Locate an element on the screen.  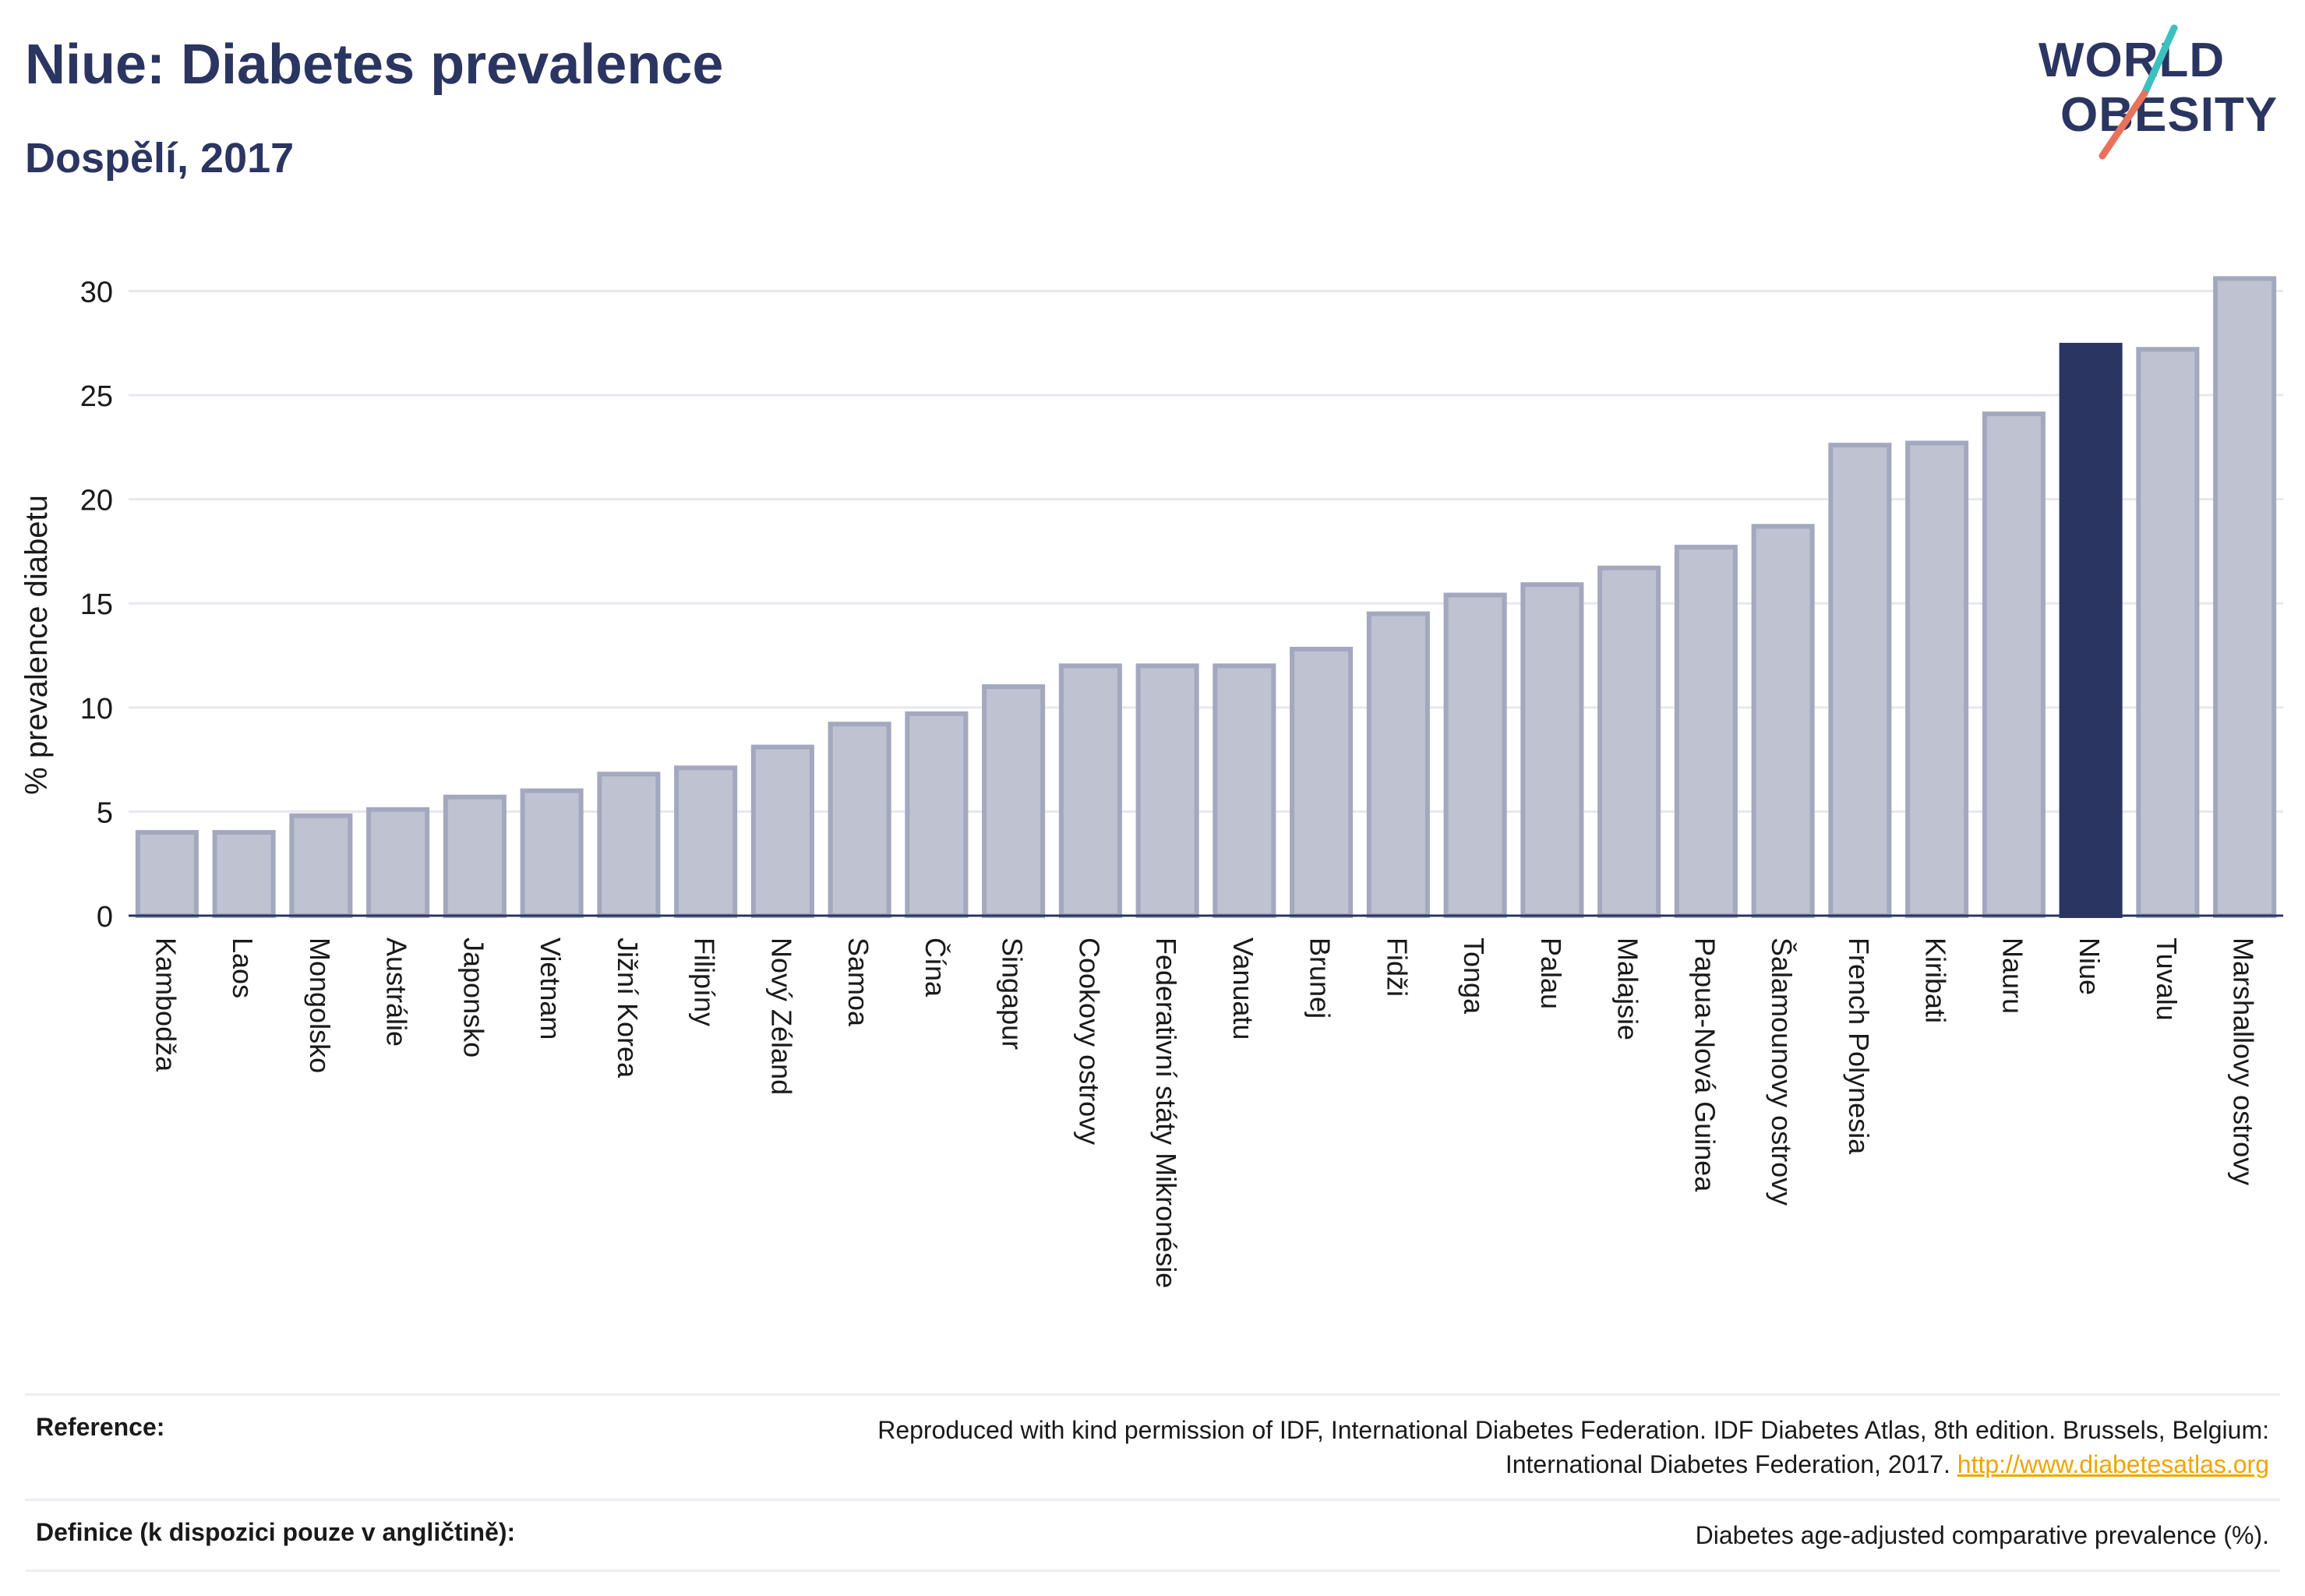
logo-line2: OBESITY is located at coordinates (2169, 115).